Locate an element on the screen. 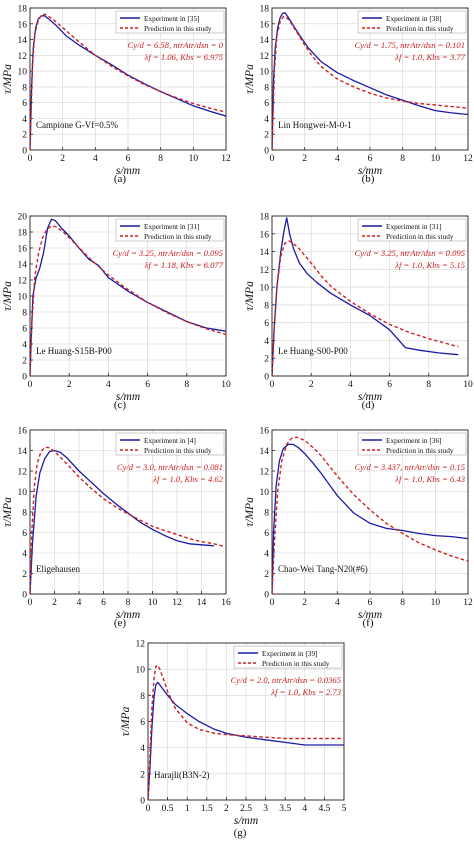  panel-caption: (g) is located at coordinates (240, 833).